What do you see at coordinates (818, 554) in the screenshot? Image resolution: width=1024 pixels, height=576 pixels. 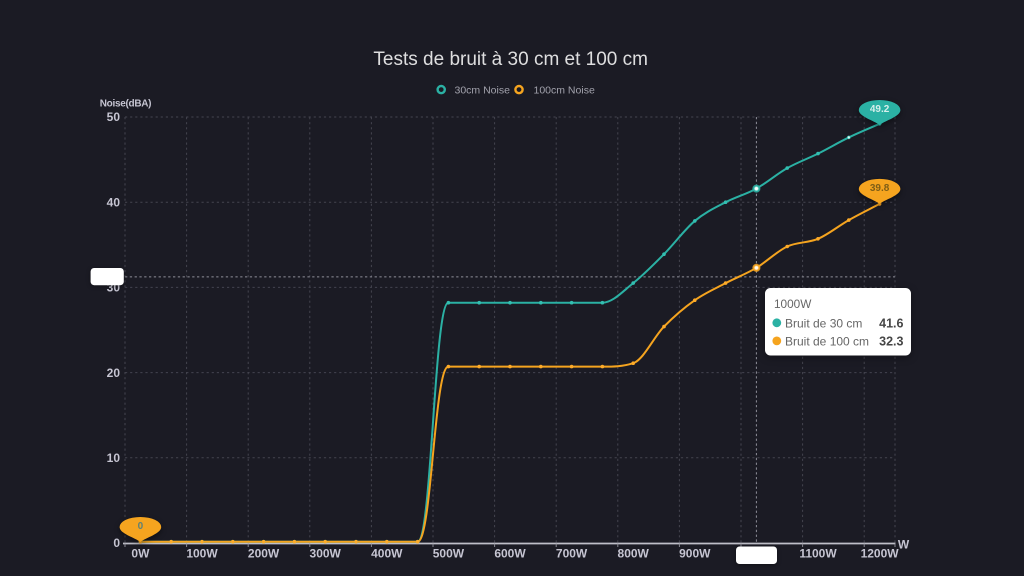 I see `svg-text: 1100W` at bounding box center [818, 554].